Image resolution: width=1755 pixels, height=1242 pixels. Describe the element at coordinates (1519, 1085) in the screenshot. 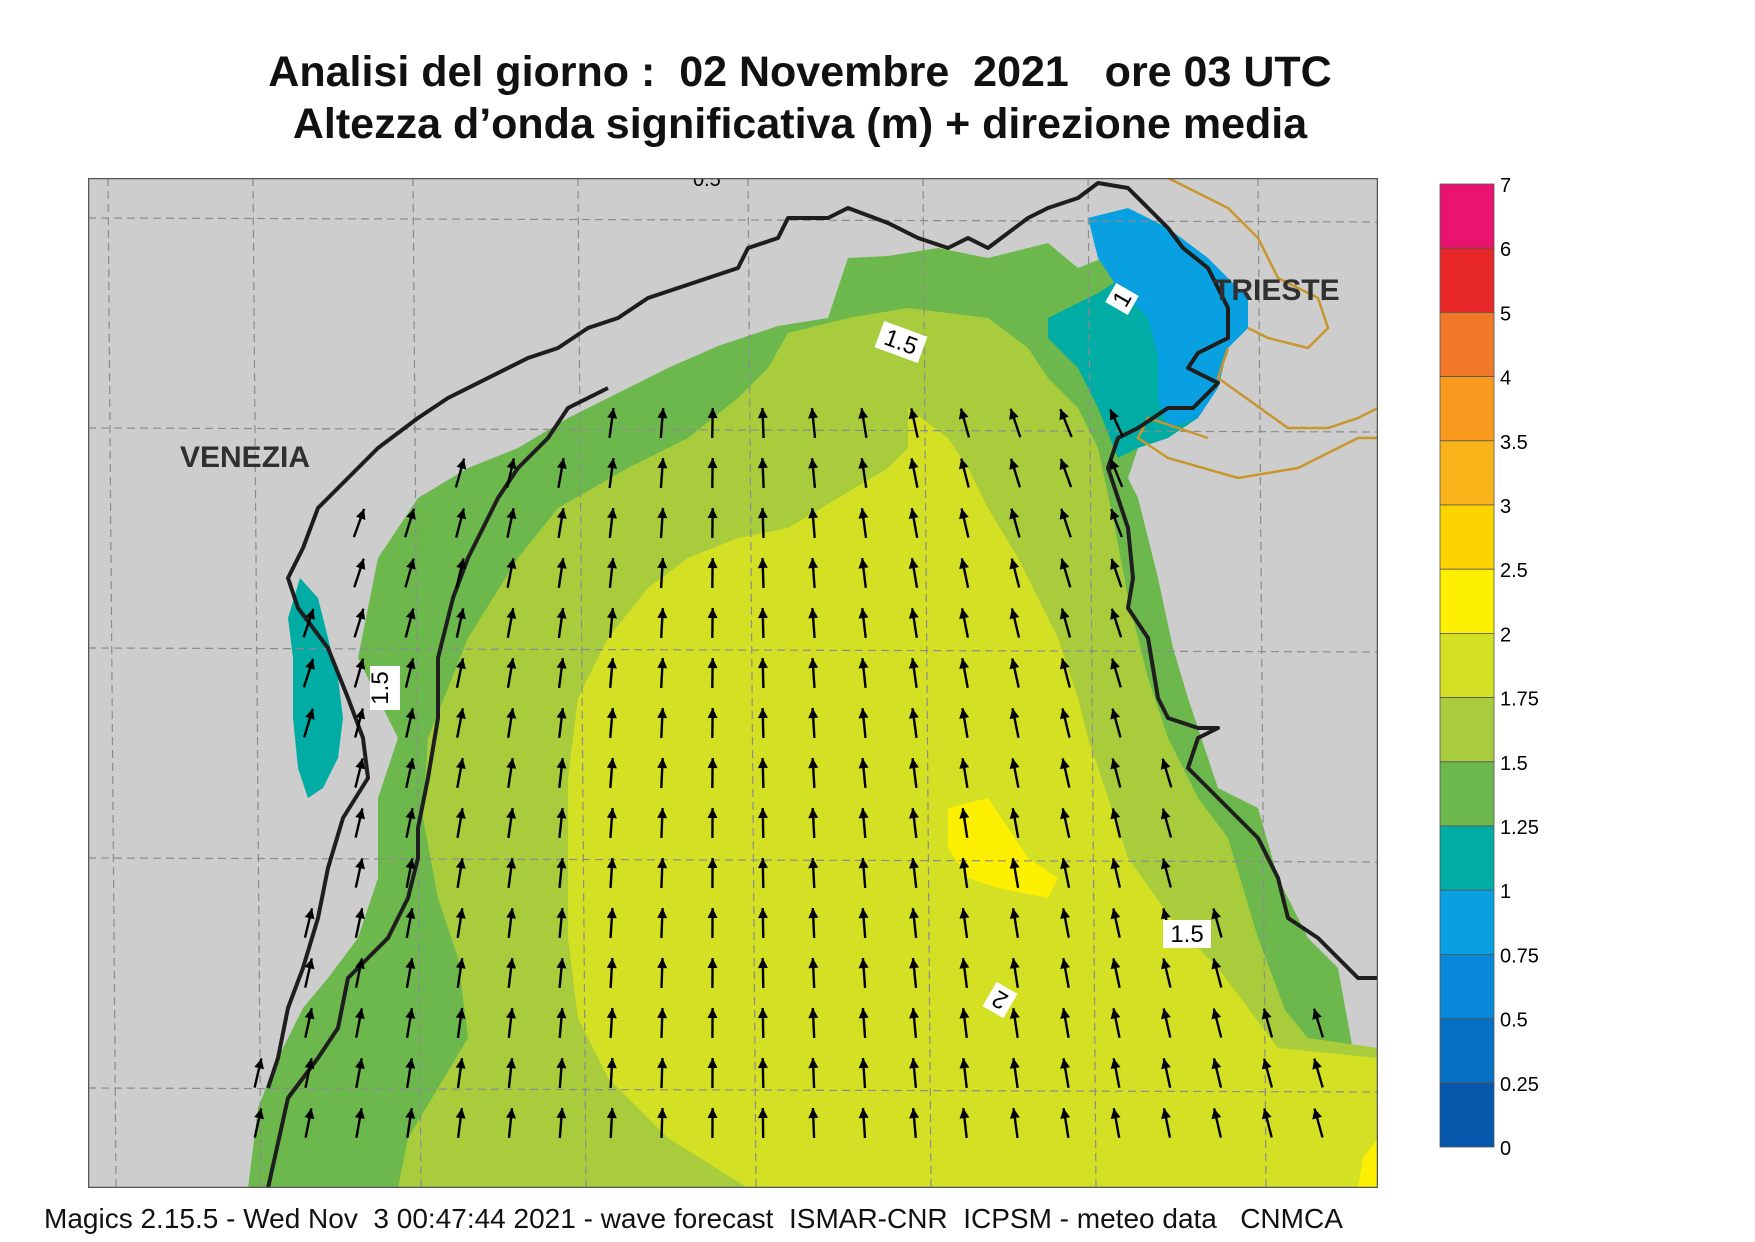

I see `colorbar-tick-label: 0.25` at that location.